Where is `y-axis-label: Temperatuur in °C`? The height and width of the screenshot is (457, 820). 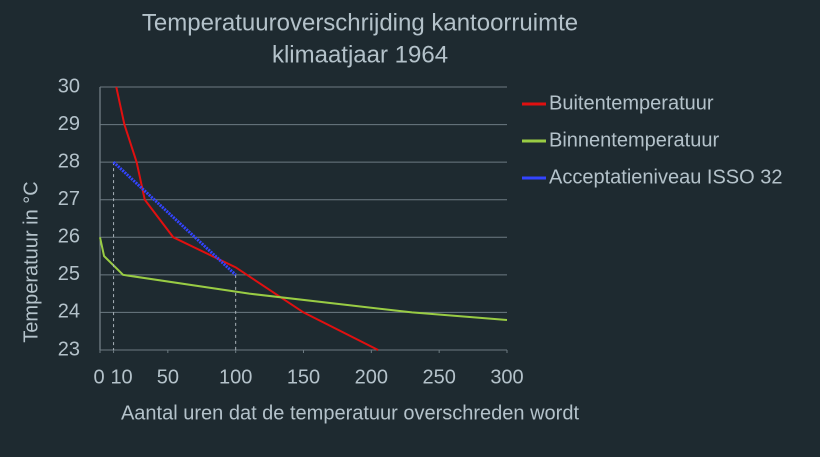 y-axis-label: Temperatuur in °C is located at coordinates (31, 261).